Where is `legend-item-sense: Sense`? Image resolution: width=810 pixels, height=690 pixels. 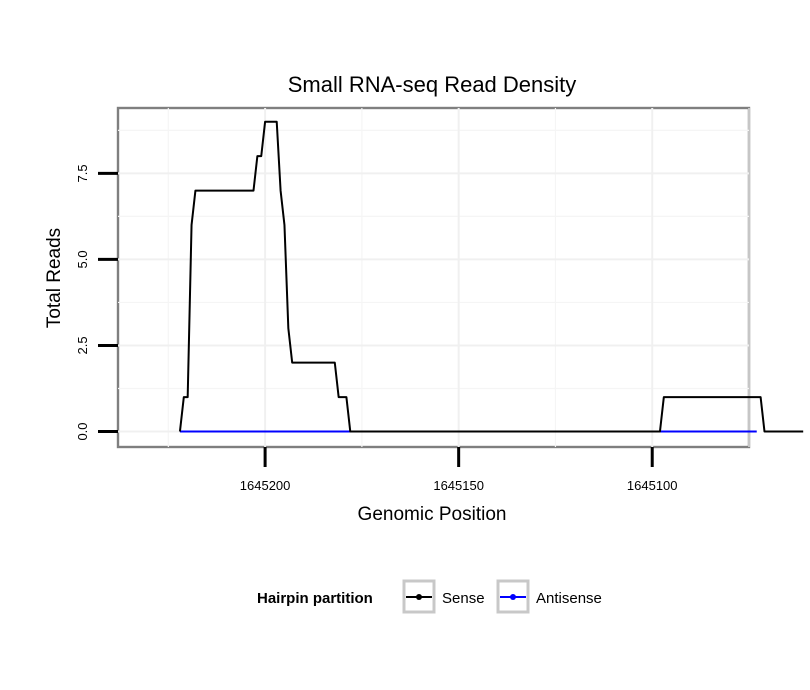
legend-item-sense: Sense is located at coordinates (443, 596).